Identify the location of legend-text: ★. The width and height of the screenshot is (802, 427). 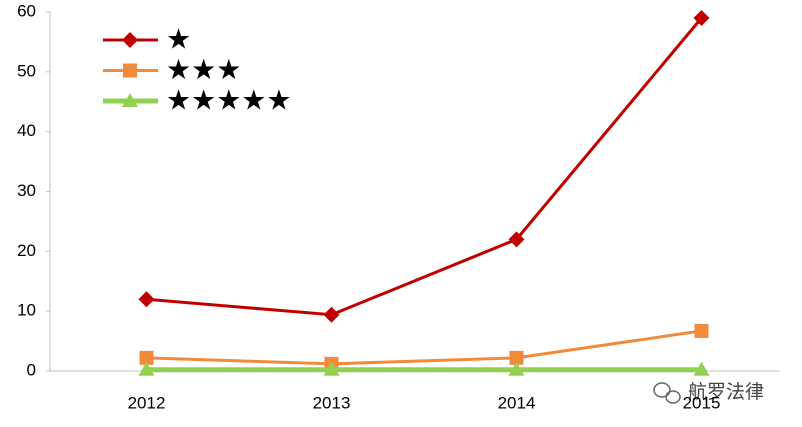
(178, 38).